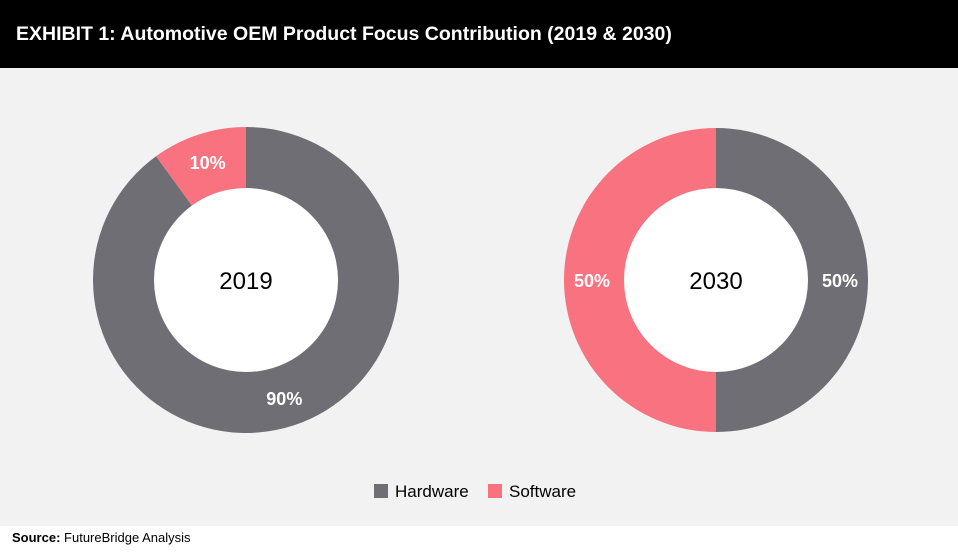  I want to click on source-note: Source: FutureBridge Analysis, so click(101, 537).